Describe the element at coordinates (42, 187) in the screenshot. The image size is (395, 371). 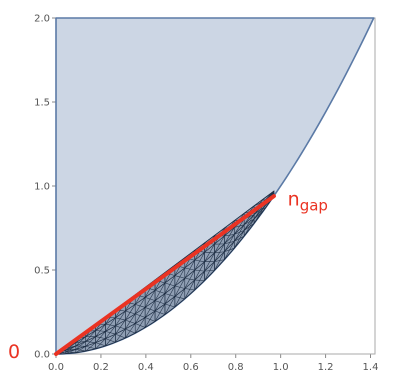
I see `y-tick-label: 1.0` at that location.